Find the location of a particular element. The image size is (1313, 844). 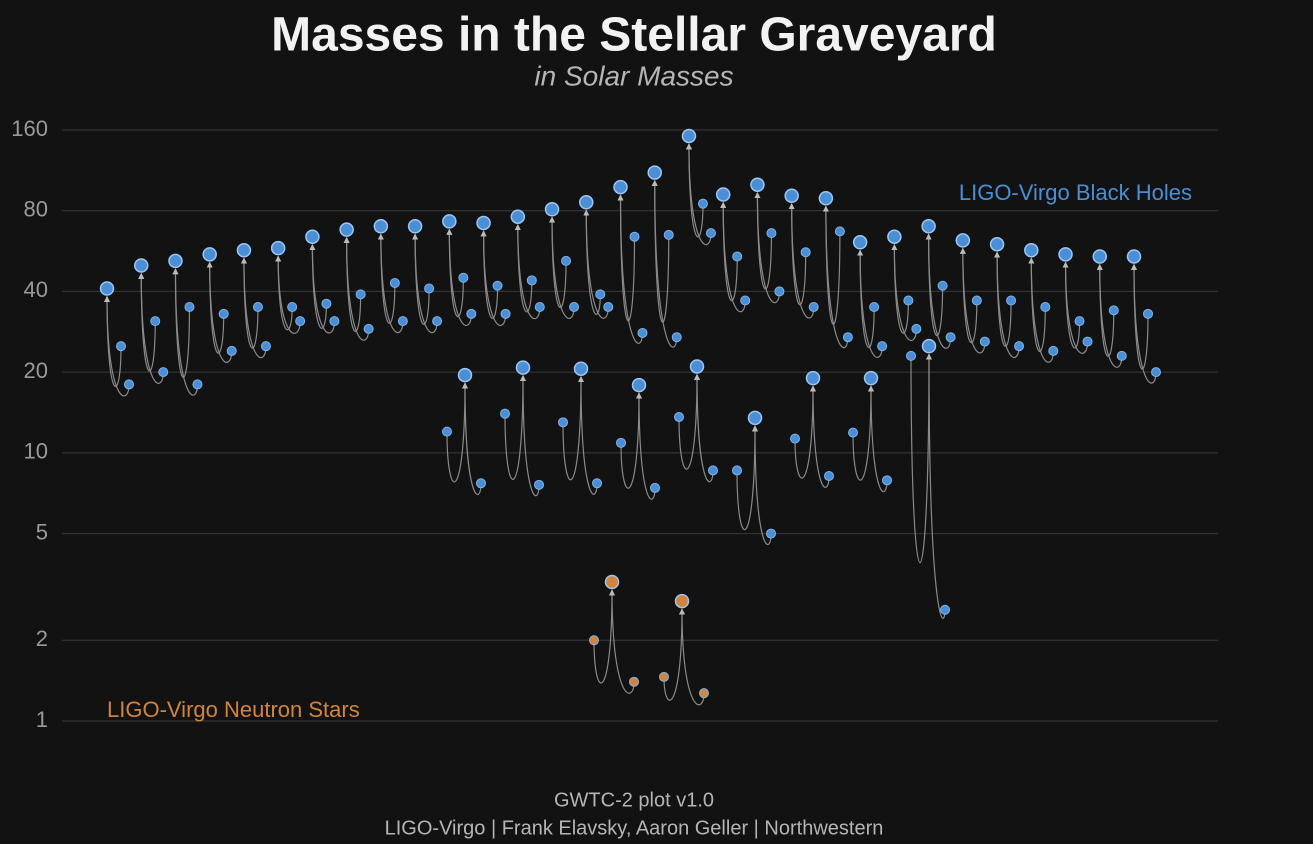

y-tick-label: 80 is located at coordinates (36, 209).